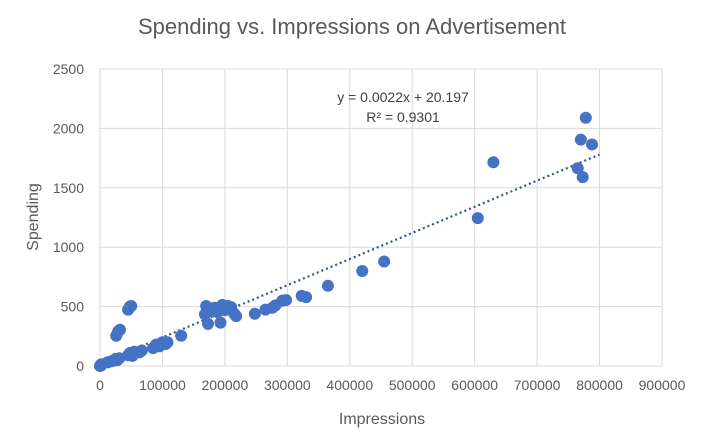 The height and width of the screenshot is (447, 710). What do you see at coordinates (403, 117) in the screenshot?
I see `trendline-r-squared: R² = 0.9301` at bounding box center [403, 117].